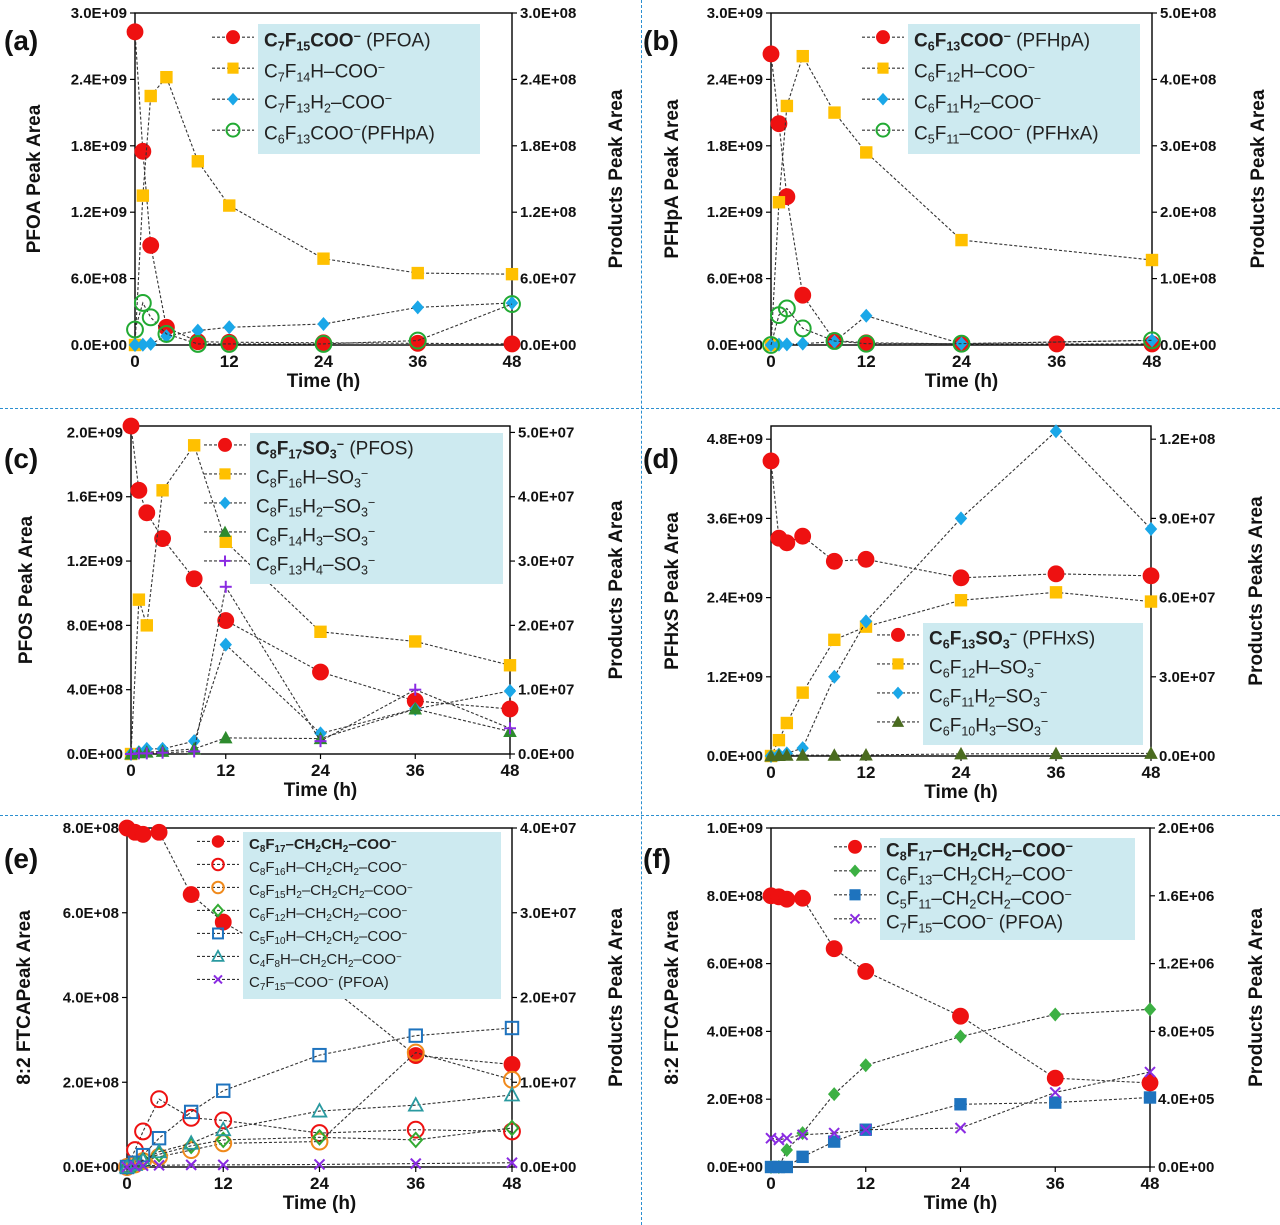  Describe the element at coordinates (315, 508) in the screenshot. I see `legend-entry-label: C8F15H2–SO3−` at that location.